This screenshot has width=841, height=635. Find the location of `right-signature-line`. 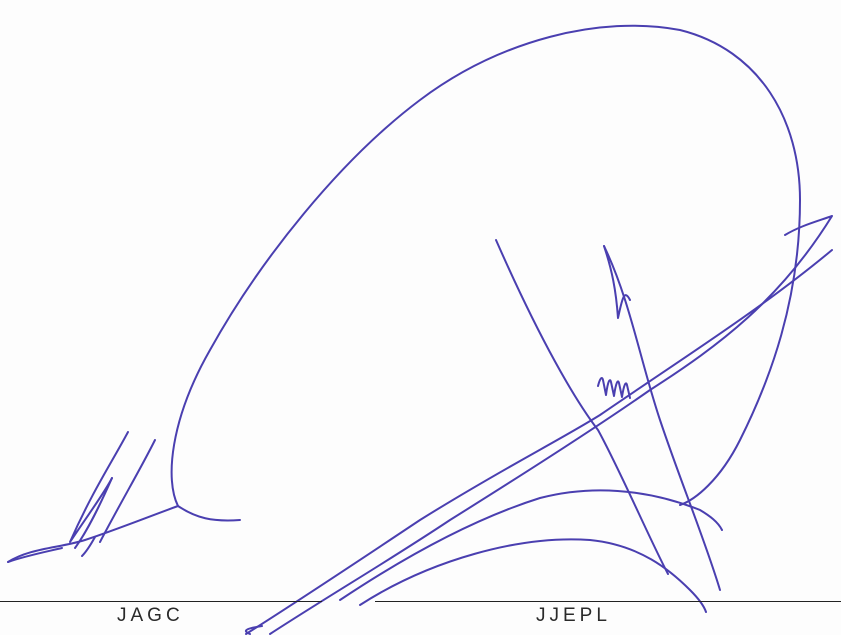

right-signature-line is located at coordinates (608, 601).